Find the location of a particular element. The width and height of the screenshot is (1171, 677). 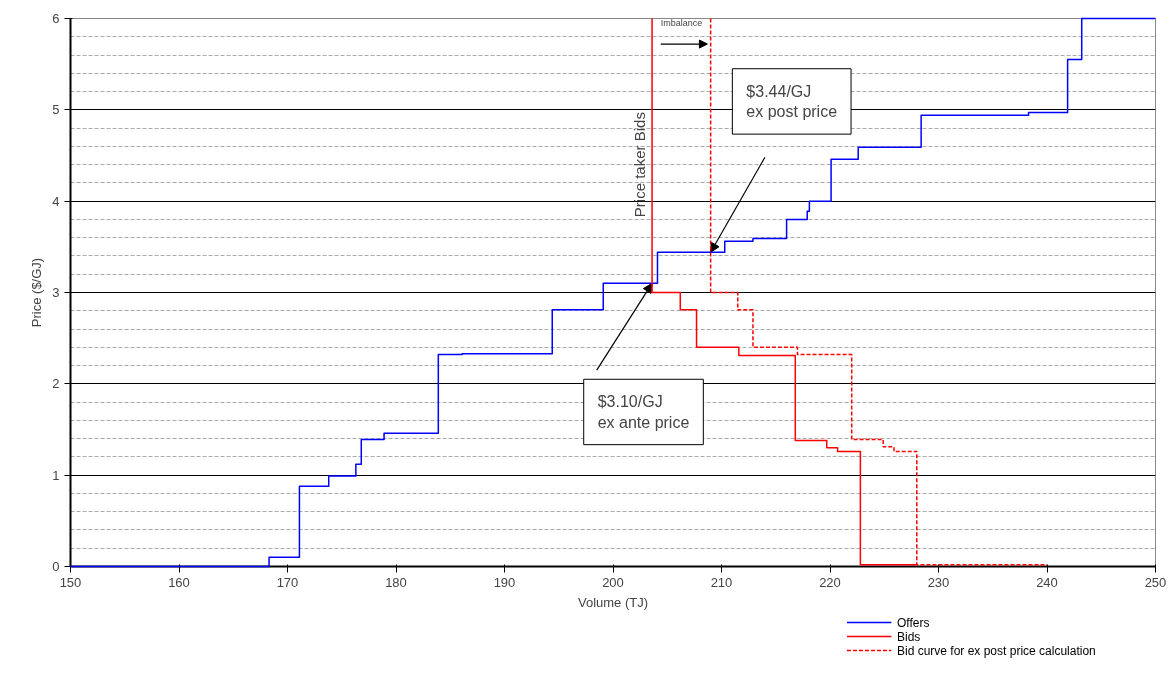

y-tick-label: 6 is located at coordinates (56, 18).